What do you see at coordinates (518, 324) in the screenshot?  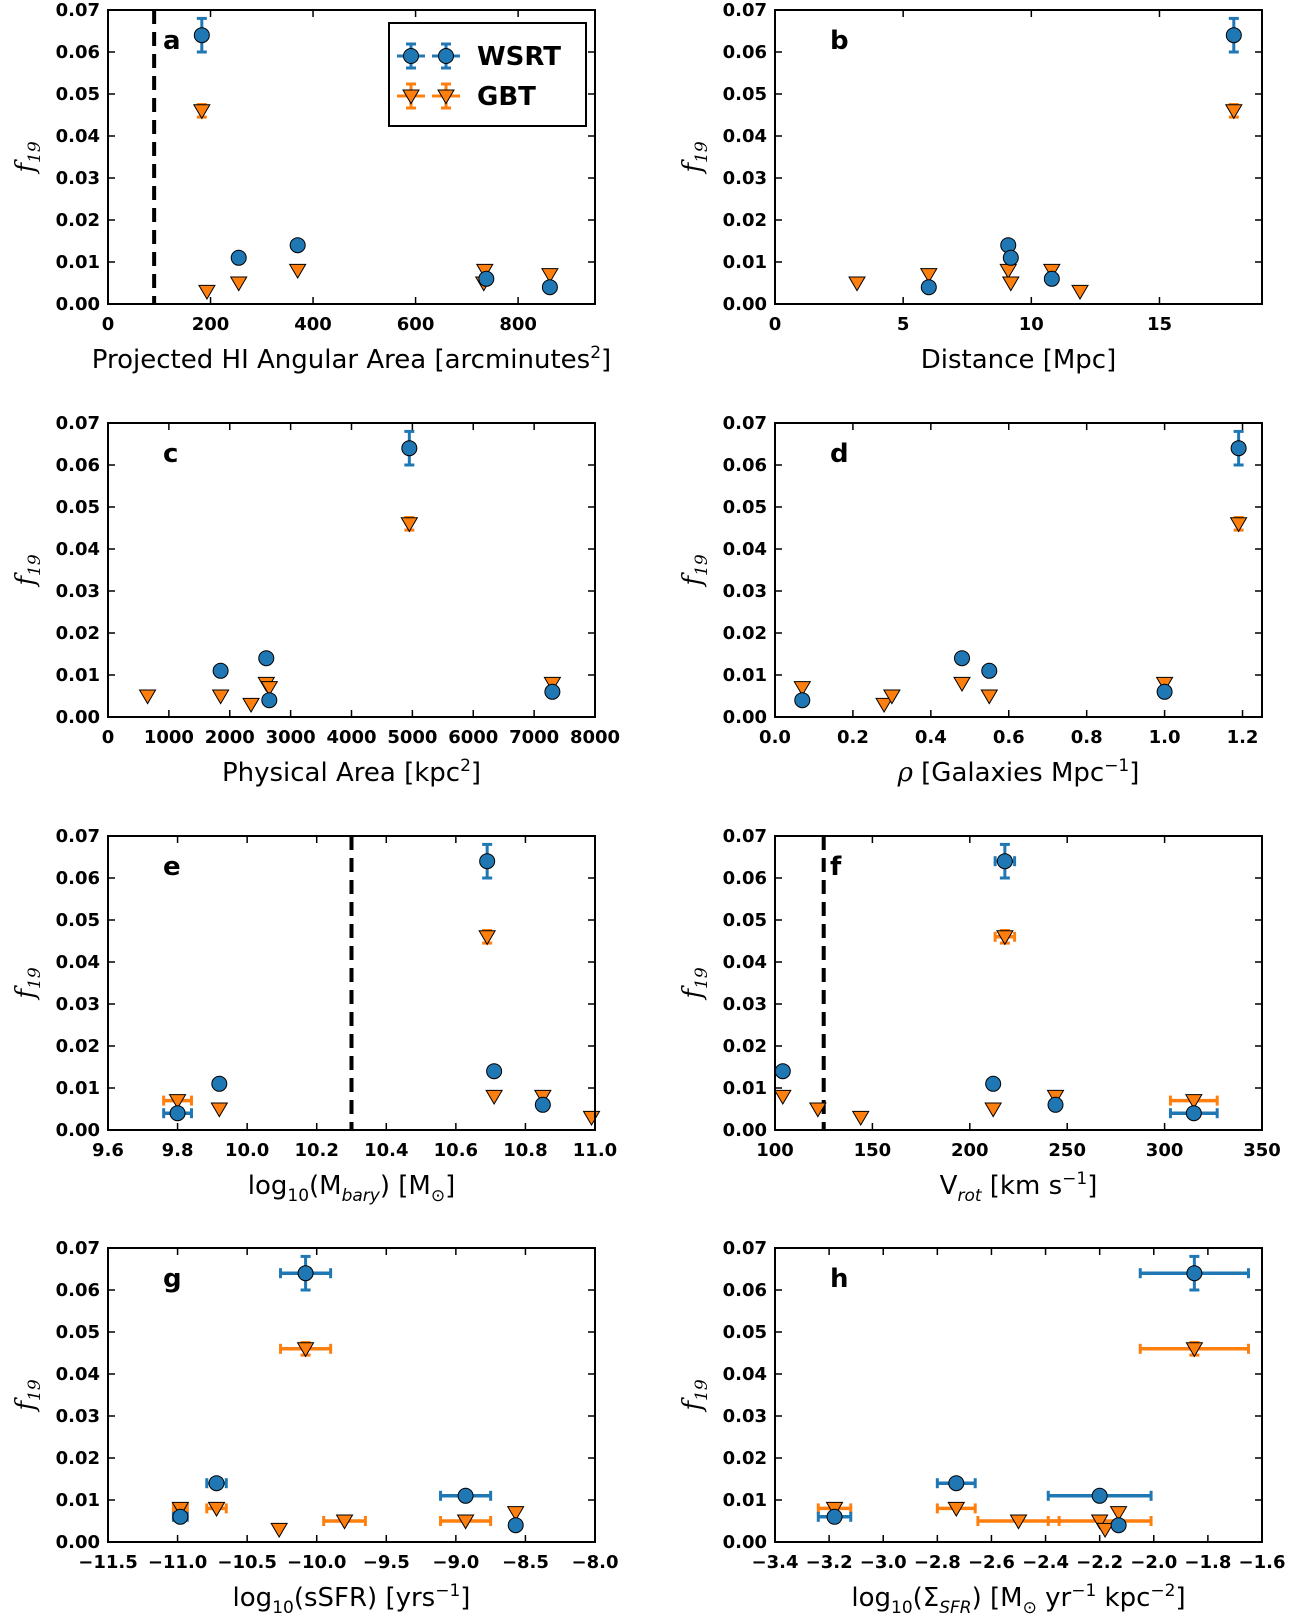 I see `x-tick-label: 800` at bounding box center [518, 324].